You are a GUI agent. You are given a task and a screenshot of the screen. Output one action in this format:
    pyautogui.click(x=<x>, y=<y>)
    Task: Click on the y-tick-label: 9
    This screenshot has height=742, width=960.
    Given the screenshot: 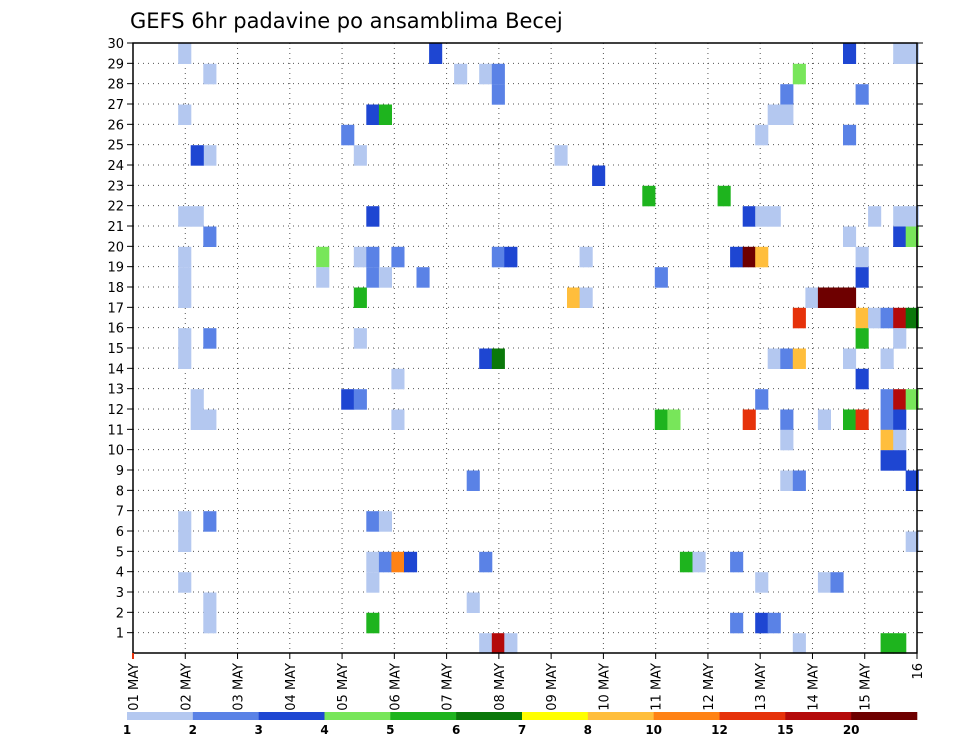 What is the action you would take?
    pyautogui.click(x=120, y=471)
    